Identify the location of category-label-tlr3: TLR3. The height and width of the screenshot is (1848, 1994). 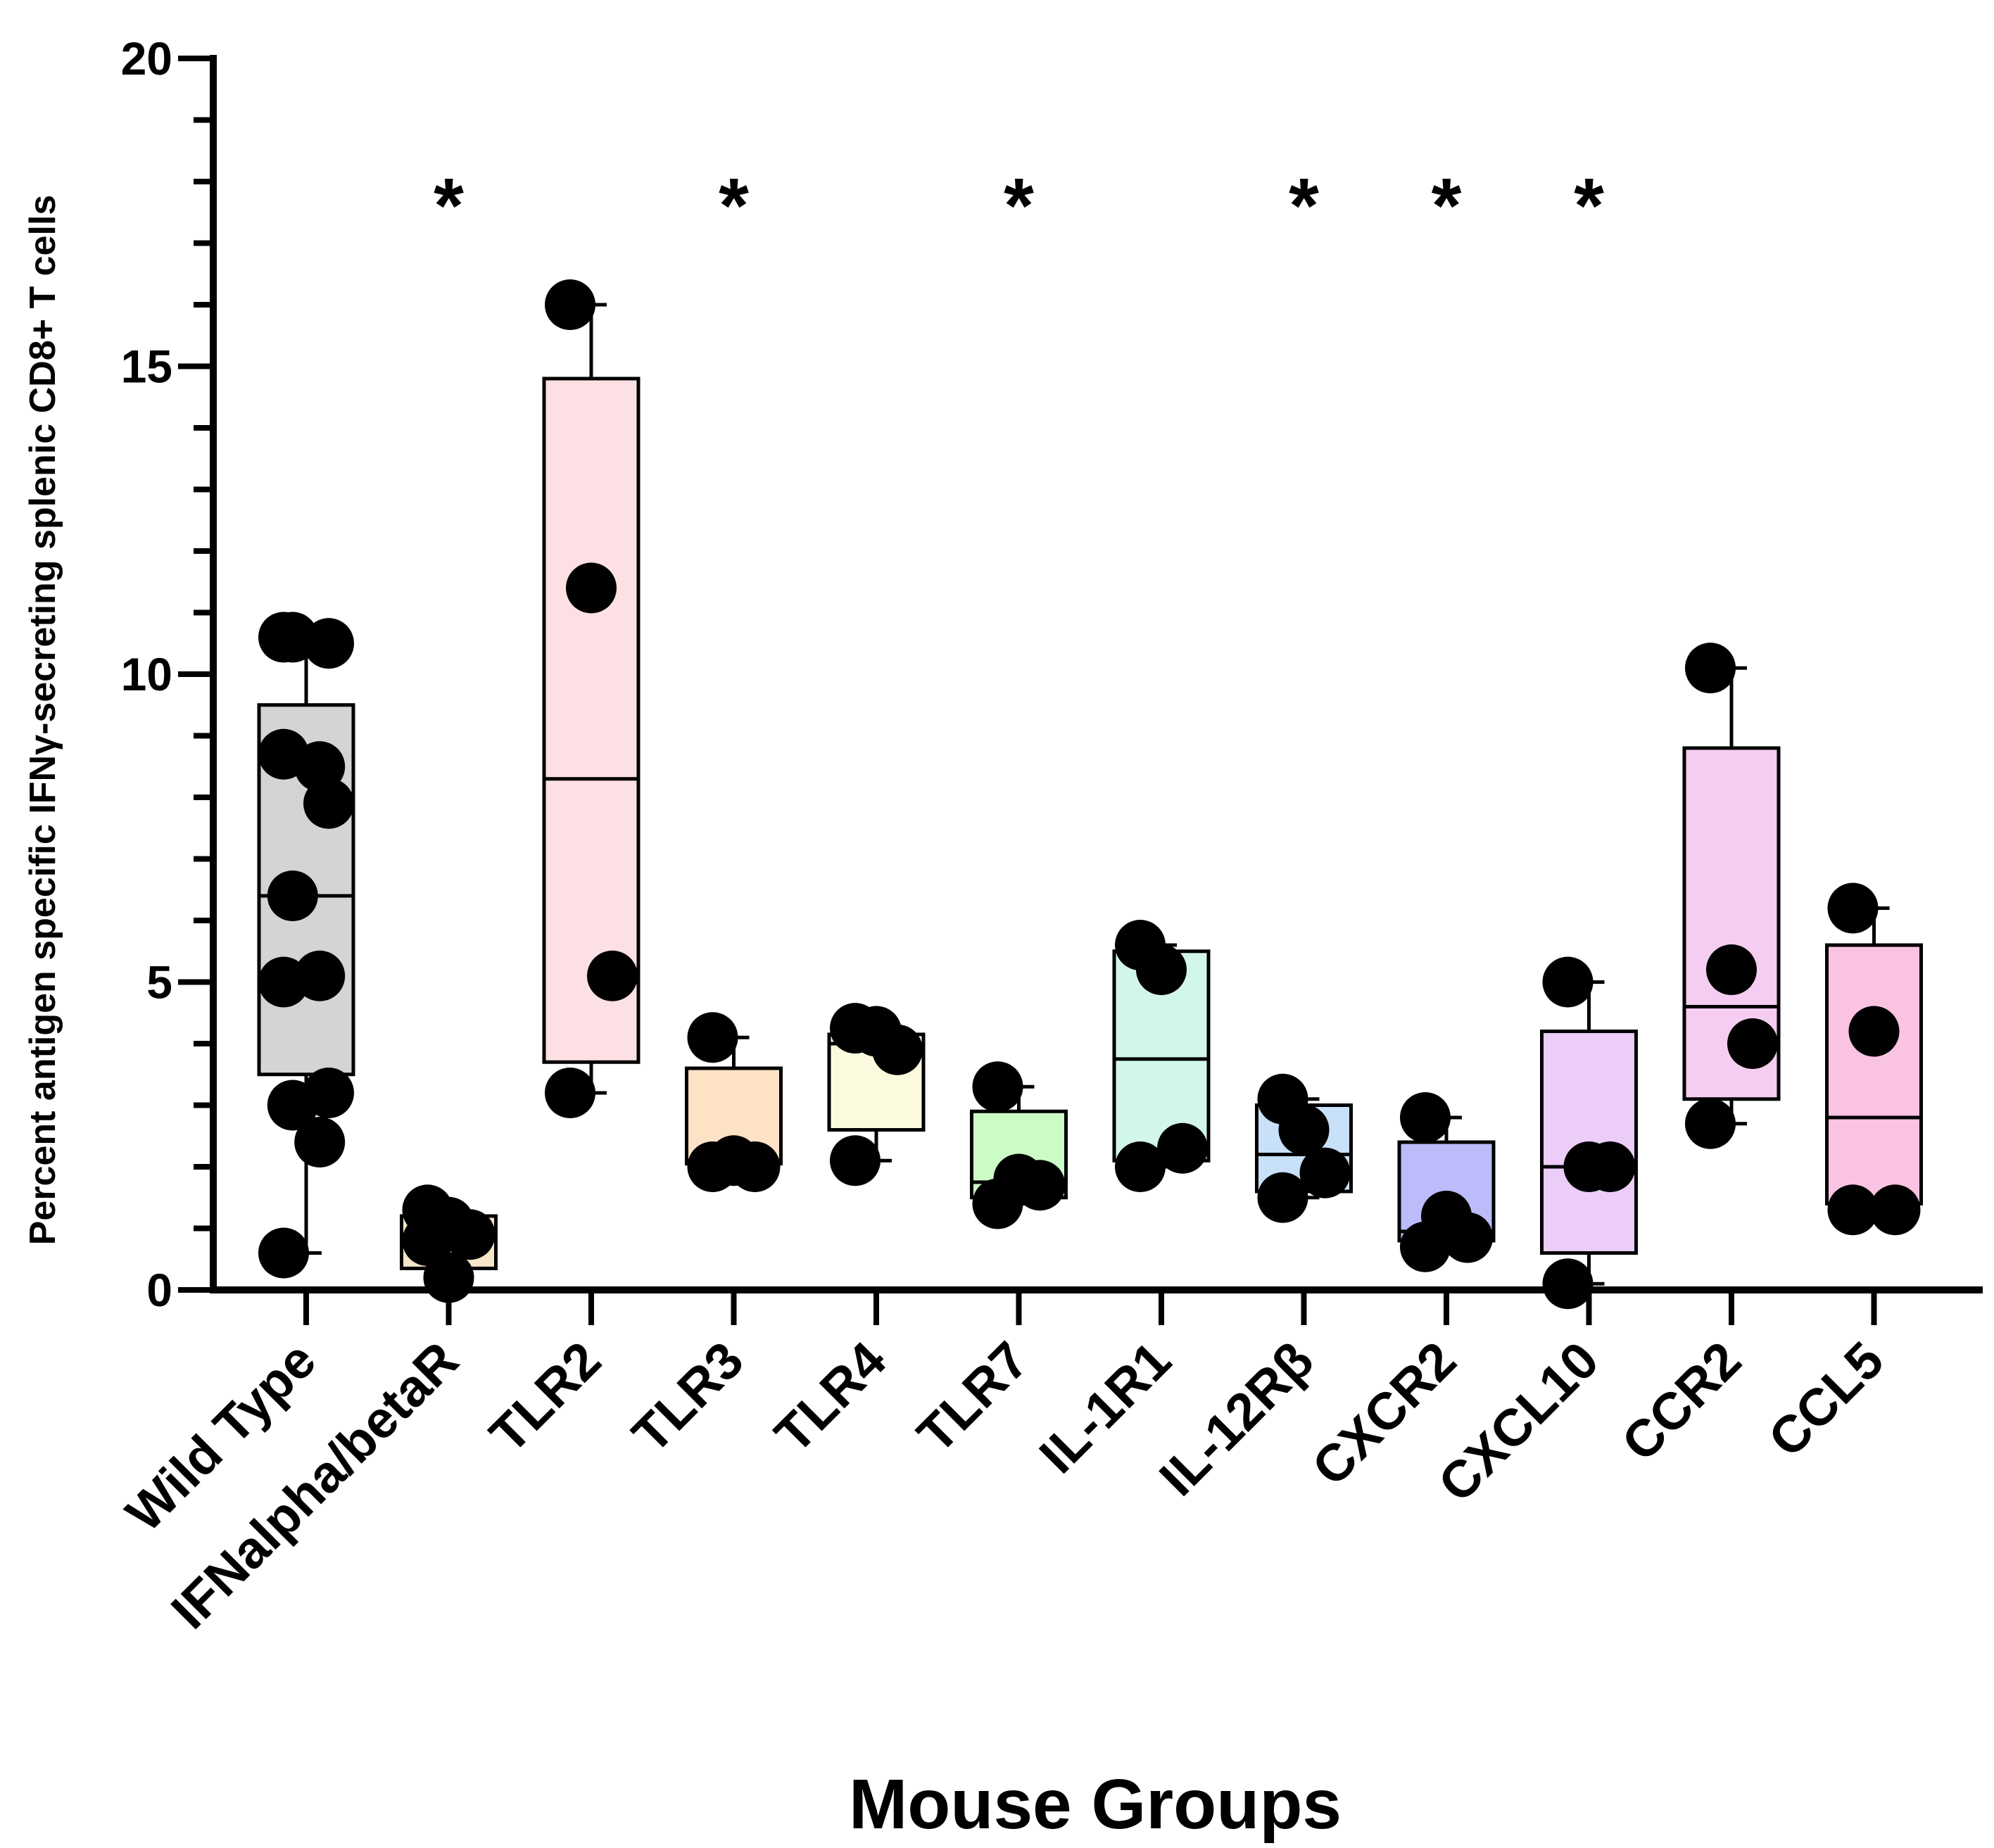
(688, 1398).